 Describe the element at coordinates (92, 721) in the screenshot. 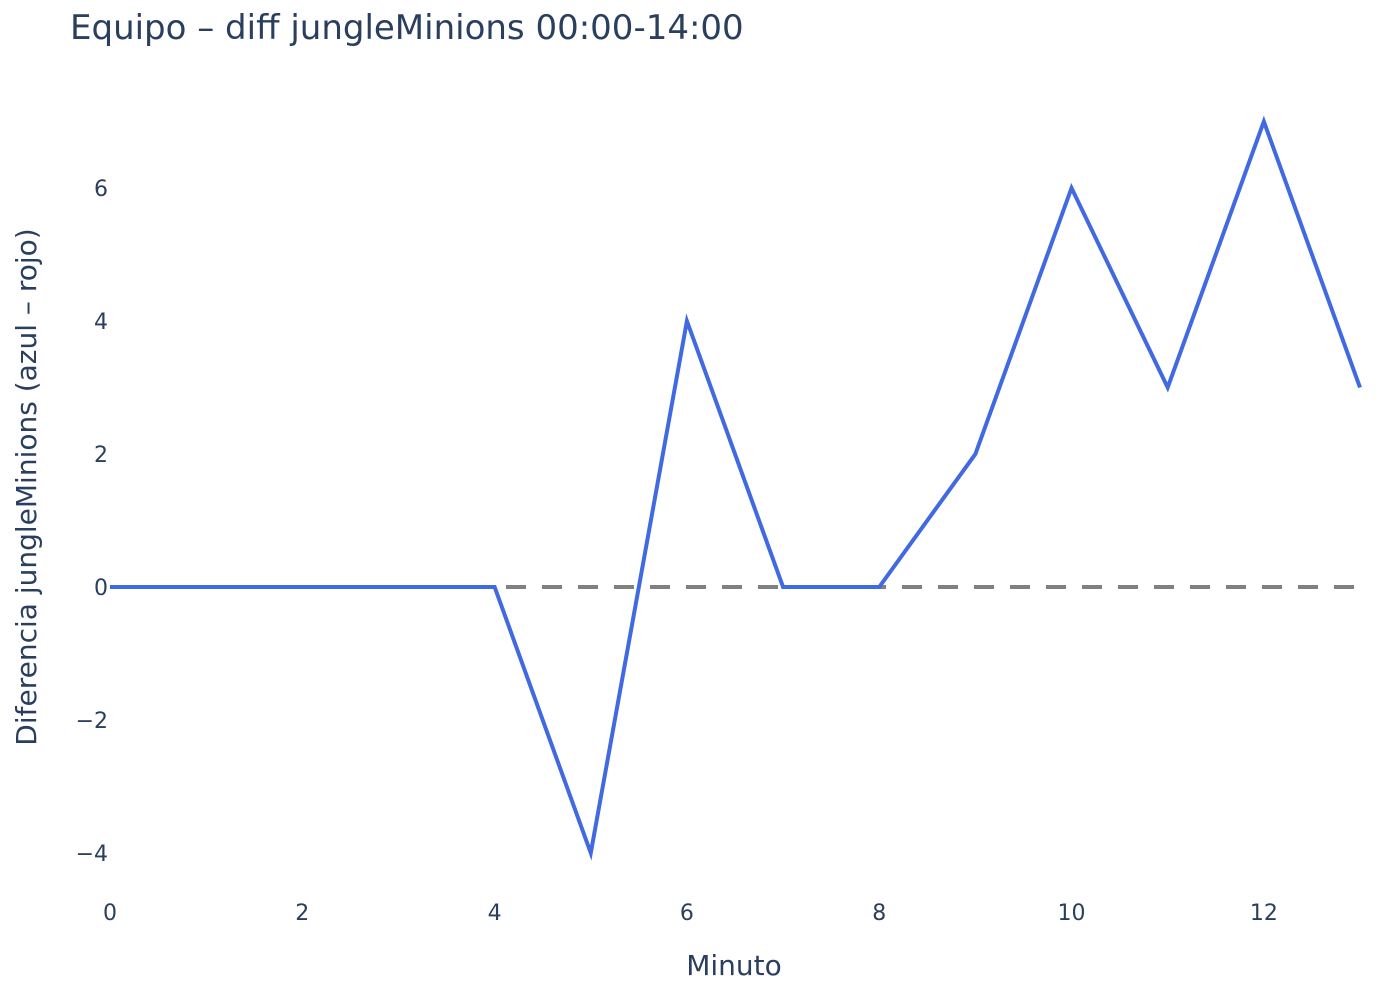

I see `y-tick-label: −2` at that location.